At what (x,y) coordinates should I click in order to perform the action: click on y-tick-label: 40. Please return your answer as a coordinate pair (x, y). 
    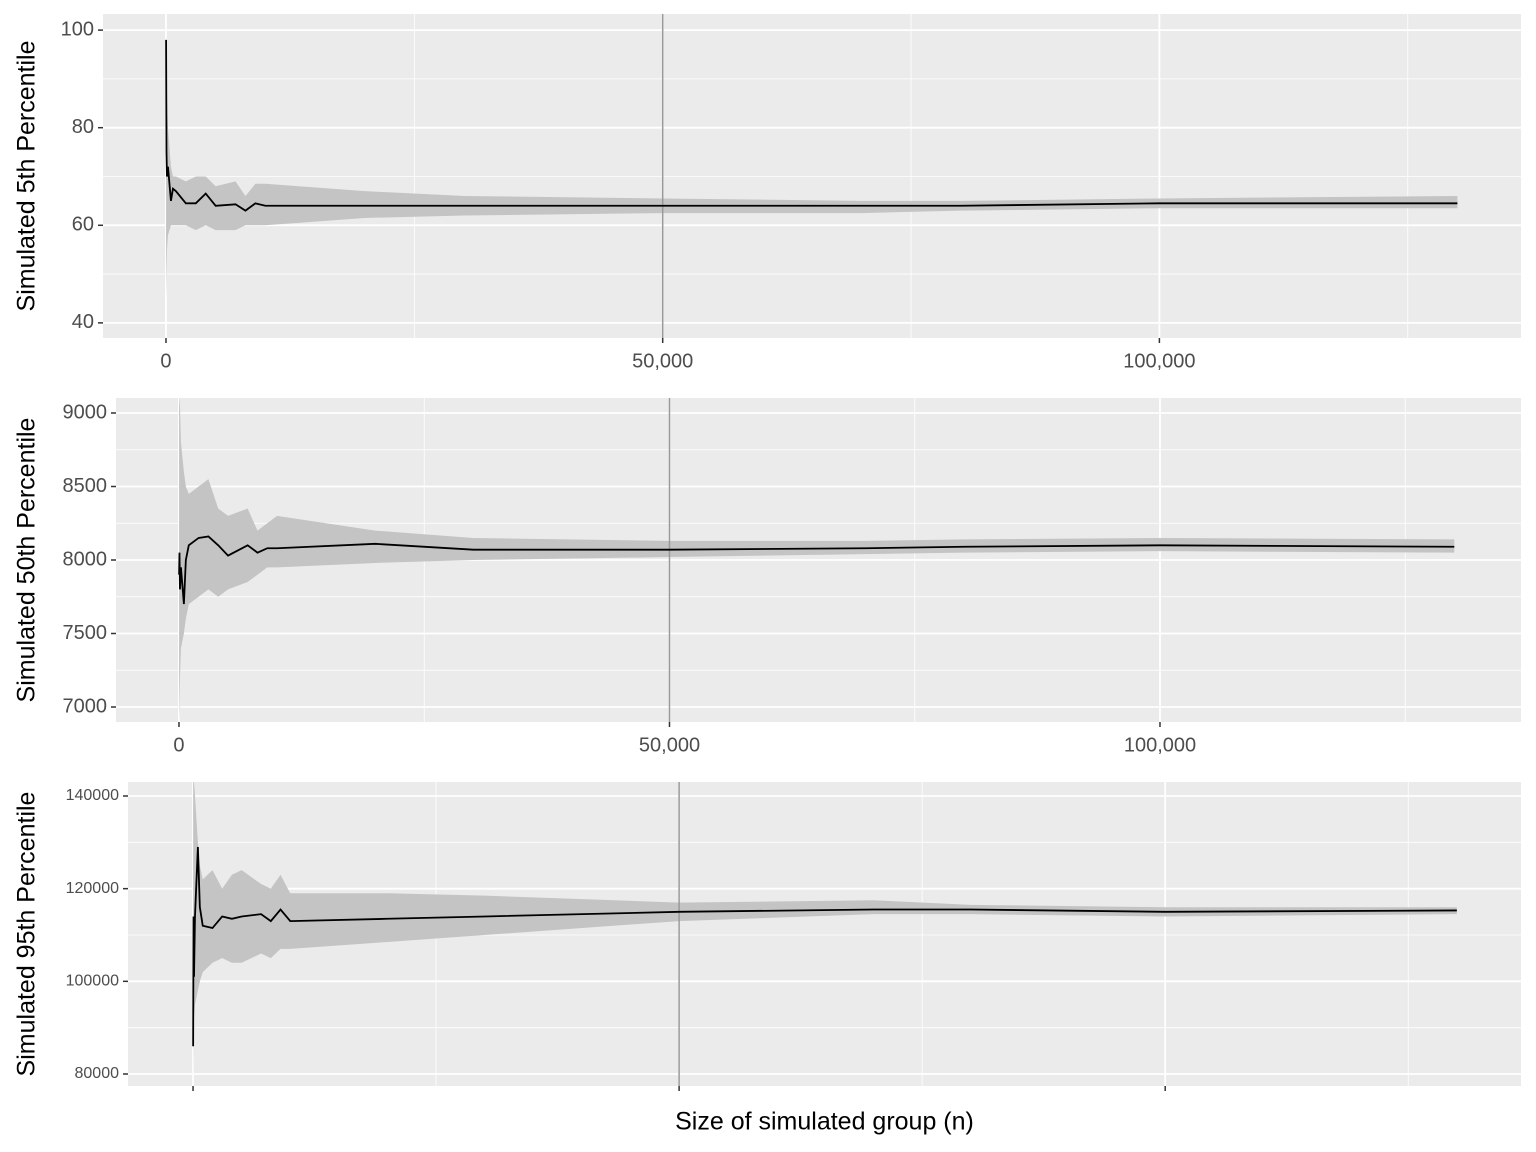
    Looking at the image, I should click on (83, 322).